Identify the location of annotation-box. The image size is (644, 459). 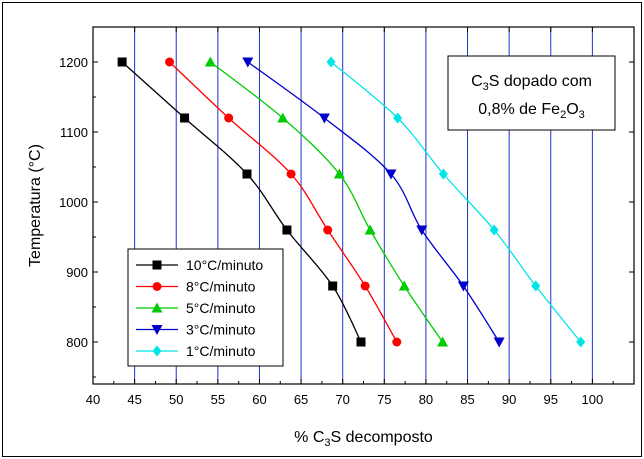
(531, 93).